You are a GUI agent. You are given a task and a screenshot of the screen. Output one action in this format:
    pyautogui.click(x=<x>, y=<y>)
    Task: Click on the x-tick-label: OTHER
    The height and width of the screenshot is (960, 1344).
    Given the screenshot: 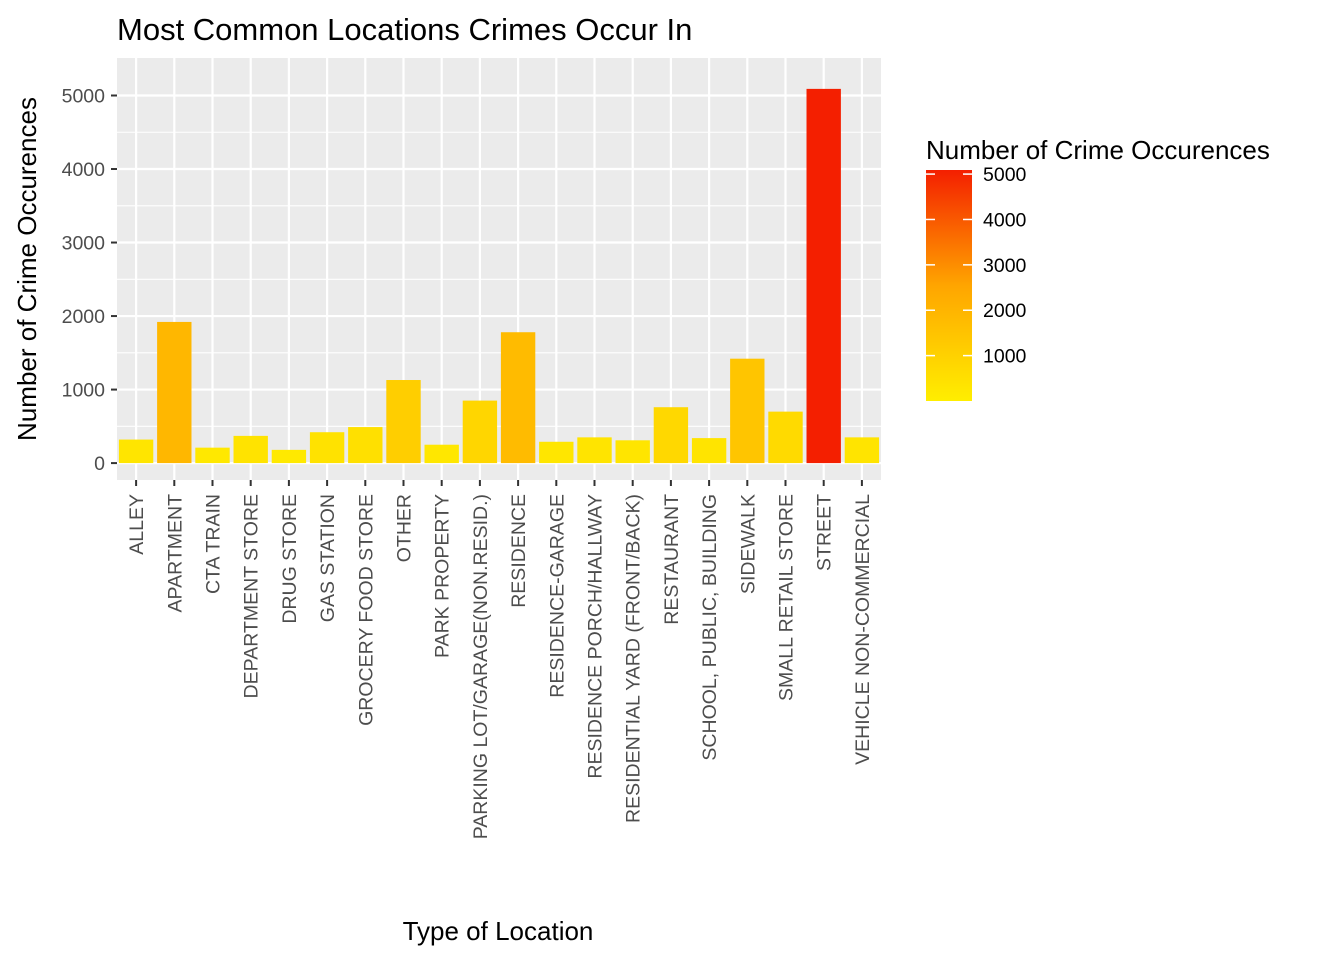 What is the action you would take?
    pyautogui.click(x=405, y=528)
    